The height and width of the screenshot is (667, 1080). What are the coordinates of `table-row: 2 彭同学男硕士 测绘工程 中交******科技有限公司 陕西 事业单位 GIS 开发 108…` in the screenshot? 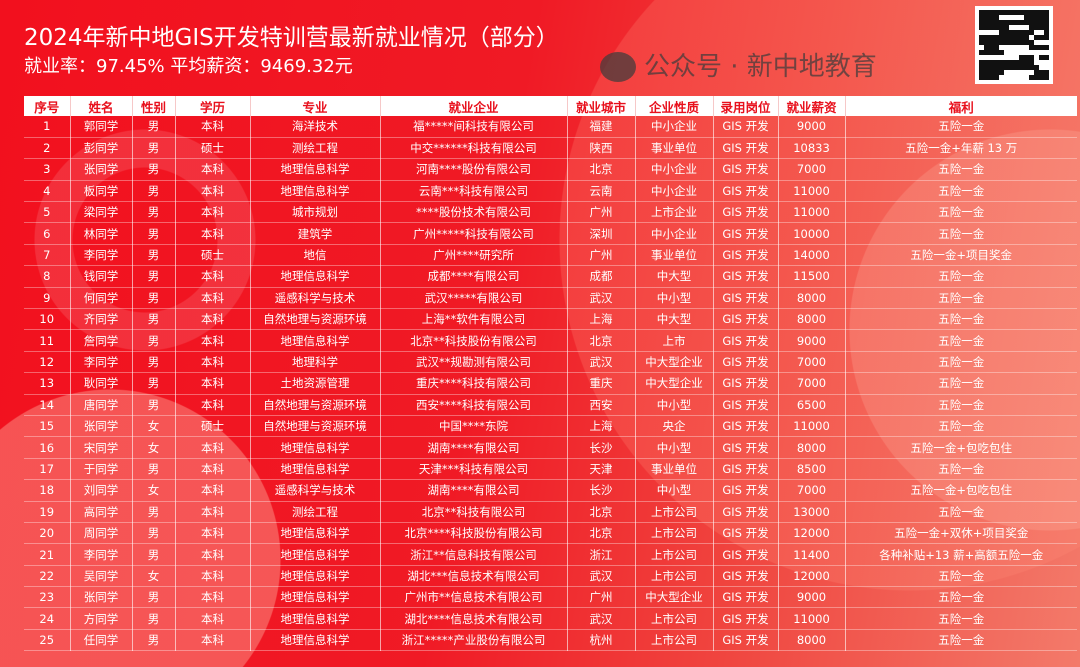 It's located at (550, 148).